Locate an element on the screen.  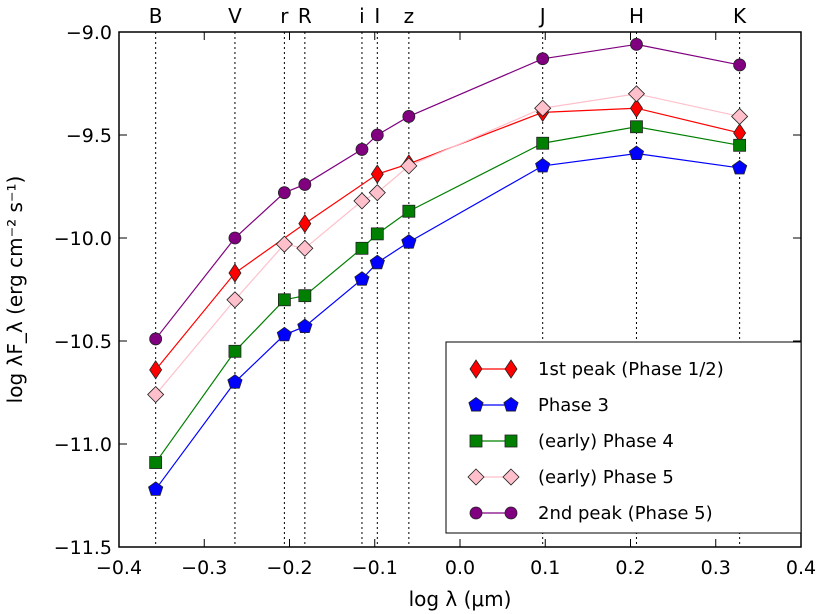
x-tick-label: −0.1 is located at coordinates (375, 568).